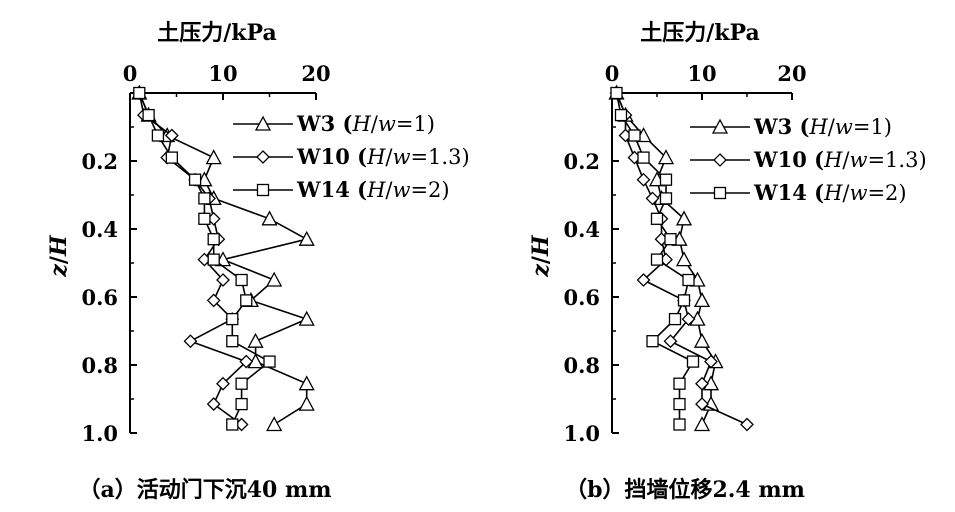 The image size is (955, 512). Describe the element at coordinates (541, 245) in the screenshot. I see `y-label-h-b: H` at that location.